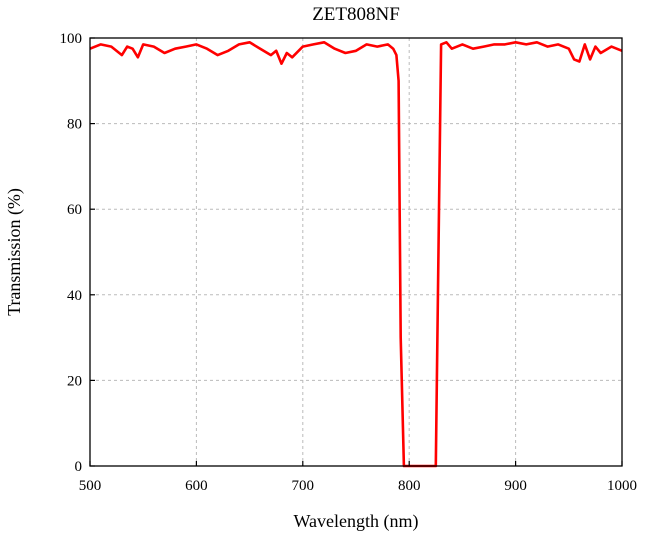  I want to click on y-tick-label: 40, so click(74, 296).